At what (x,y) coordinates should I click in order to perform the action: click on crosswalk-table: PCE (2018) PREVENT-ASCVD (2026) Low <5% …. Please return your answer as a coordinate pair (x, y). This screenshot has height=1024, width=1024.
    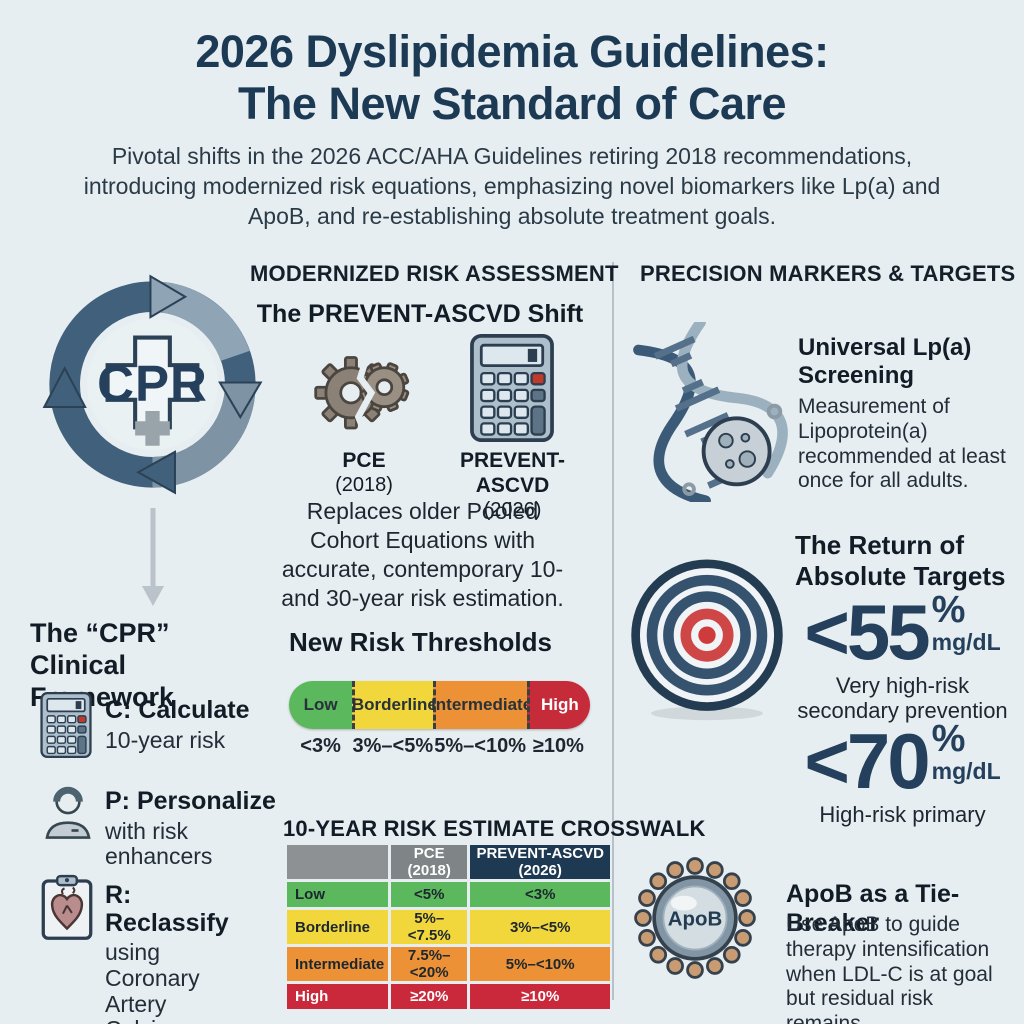
    Looking at the image, I should click on (448, 927).